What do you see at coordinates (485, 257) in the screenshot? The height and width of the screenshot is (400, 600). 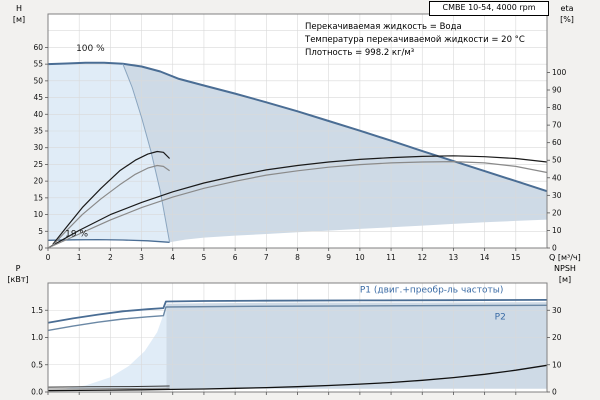 I see `x-tick-label: 14` at bounding box center [485, 257].